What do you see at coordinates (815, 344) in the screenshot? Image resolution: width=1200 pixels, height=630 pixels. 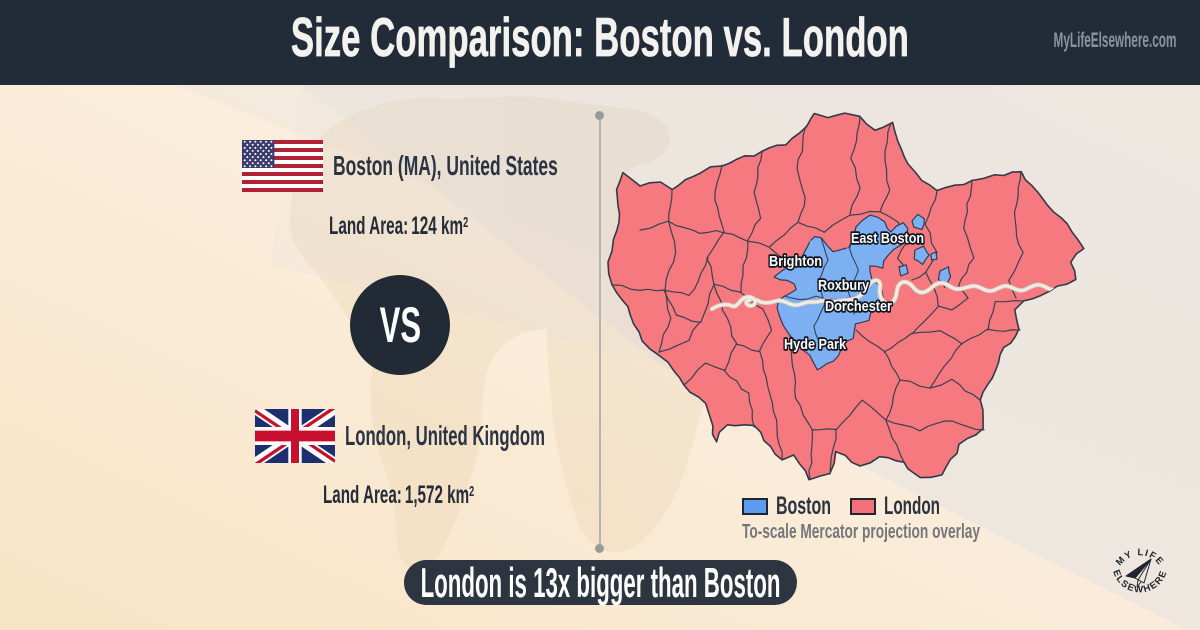 I see `svg-text: Hyde Park` at bounding box center [815, 344].